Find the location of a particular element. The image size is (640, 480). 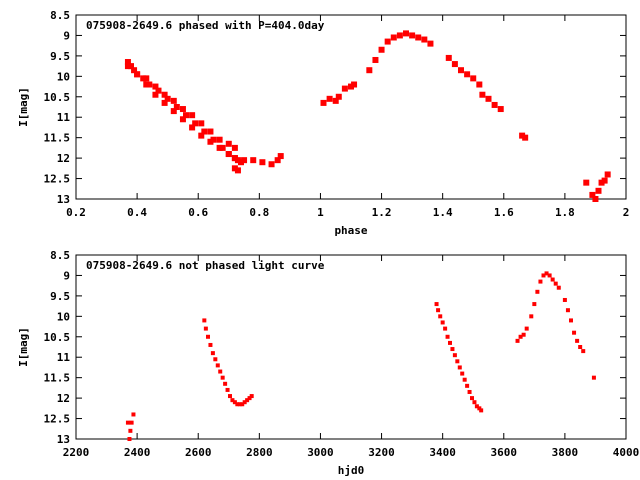

x-tick-label: 2200 is located at coordinates (76, 452).